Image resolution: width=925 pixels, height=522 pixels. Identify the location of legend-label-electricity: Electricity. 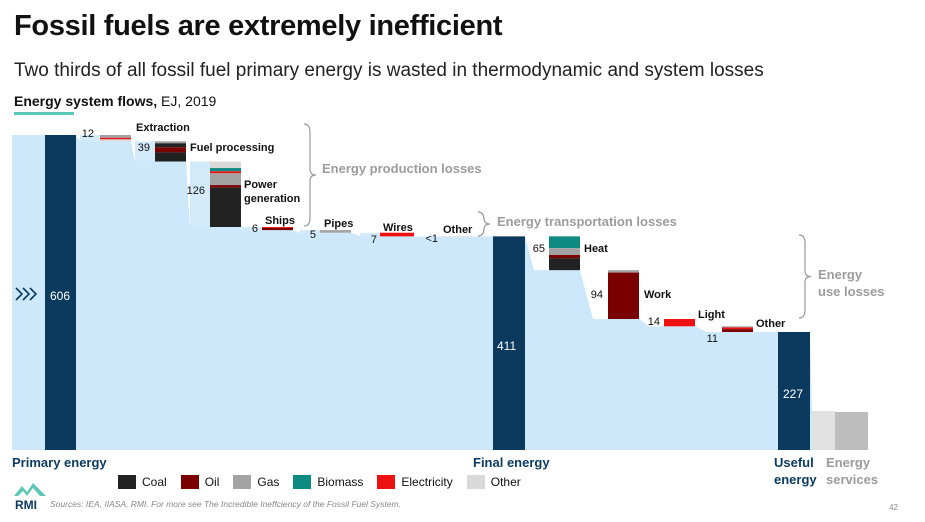
(427, 482).